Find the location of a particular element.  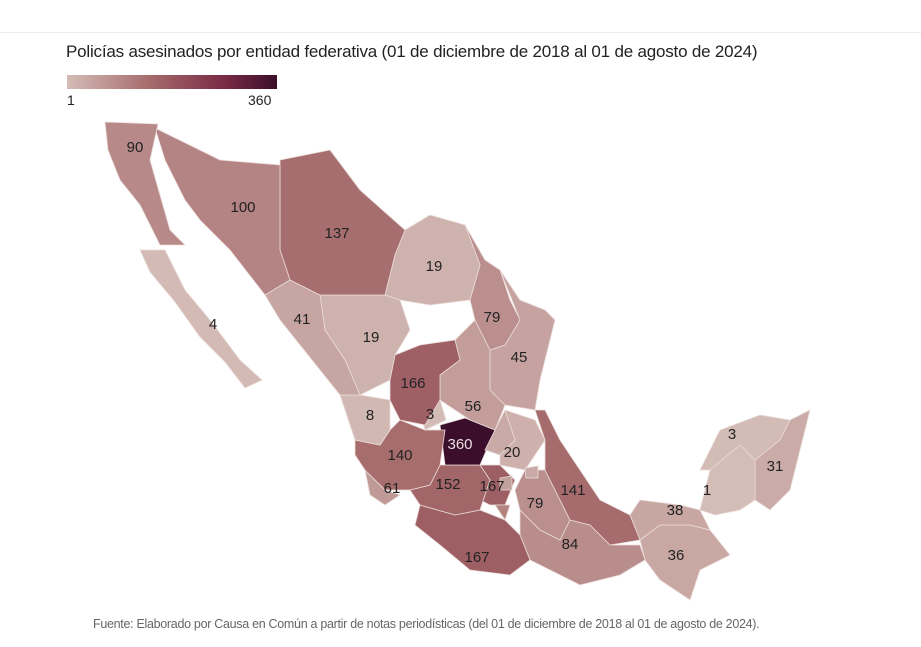

state-value-label: 8 is located at coordinates (370, 415).